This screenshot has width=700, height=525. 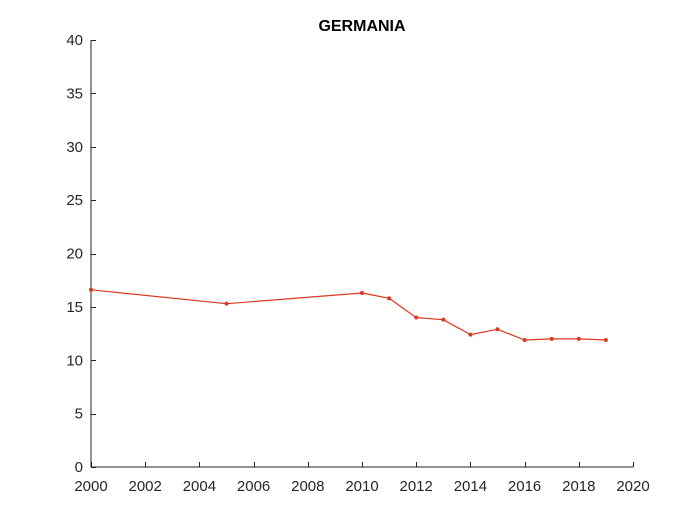 What do you see at coordinates (74, 254) in the screenshot?
I see `y-tick-label: 20` at bounding box center [74, 254].